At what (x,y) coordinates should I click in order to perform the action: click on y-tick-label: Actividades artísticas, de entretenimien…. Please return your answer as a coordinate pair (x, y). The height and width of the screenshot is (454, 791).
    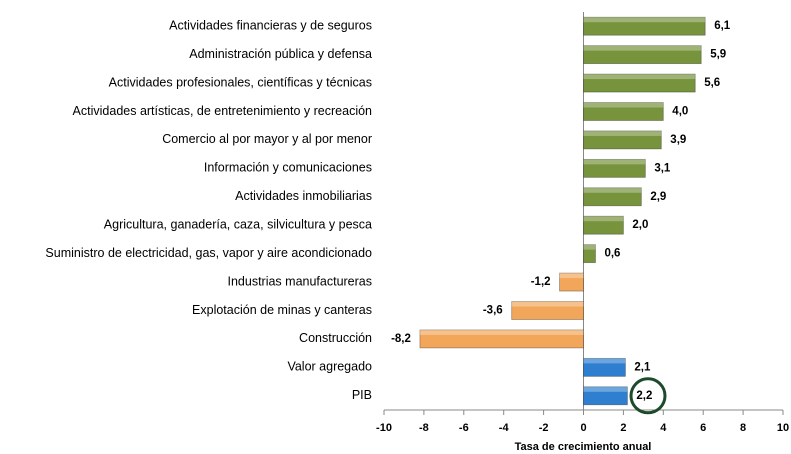
    Looking at the image, I should click on (222, 111).